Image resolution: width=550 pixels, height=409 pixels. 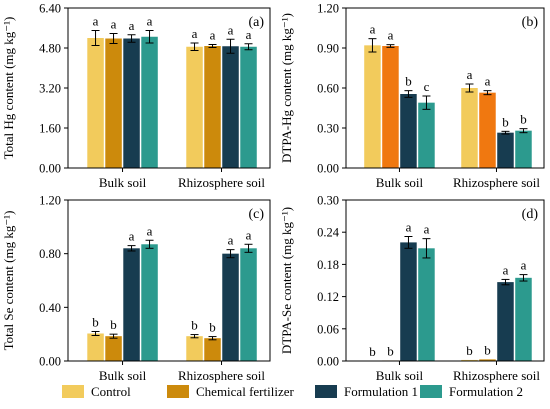 What do you see at coordinates (328, 49) in the screenshot?
I see `y-tick-label: 0.90` at bounding box center [328, 49].